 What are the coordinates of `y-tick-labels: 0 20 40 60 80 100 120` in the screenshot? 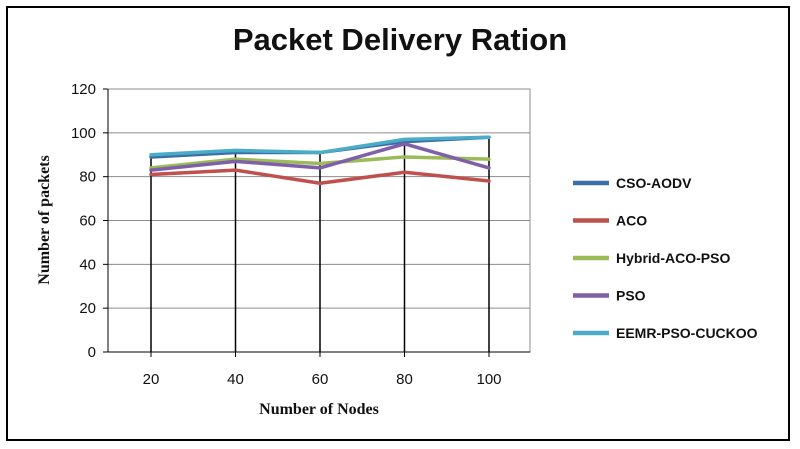 It's located at (83, 221).